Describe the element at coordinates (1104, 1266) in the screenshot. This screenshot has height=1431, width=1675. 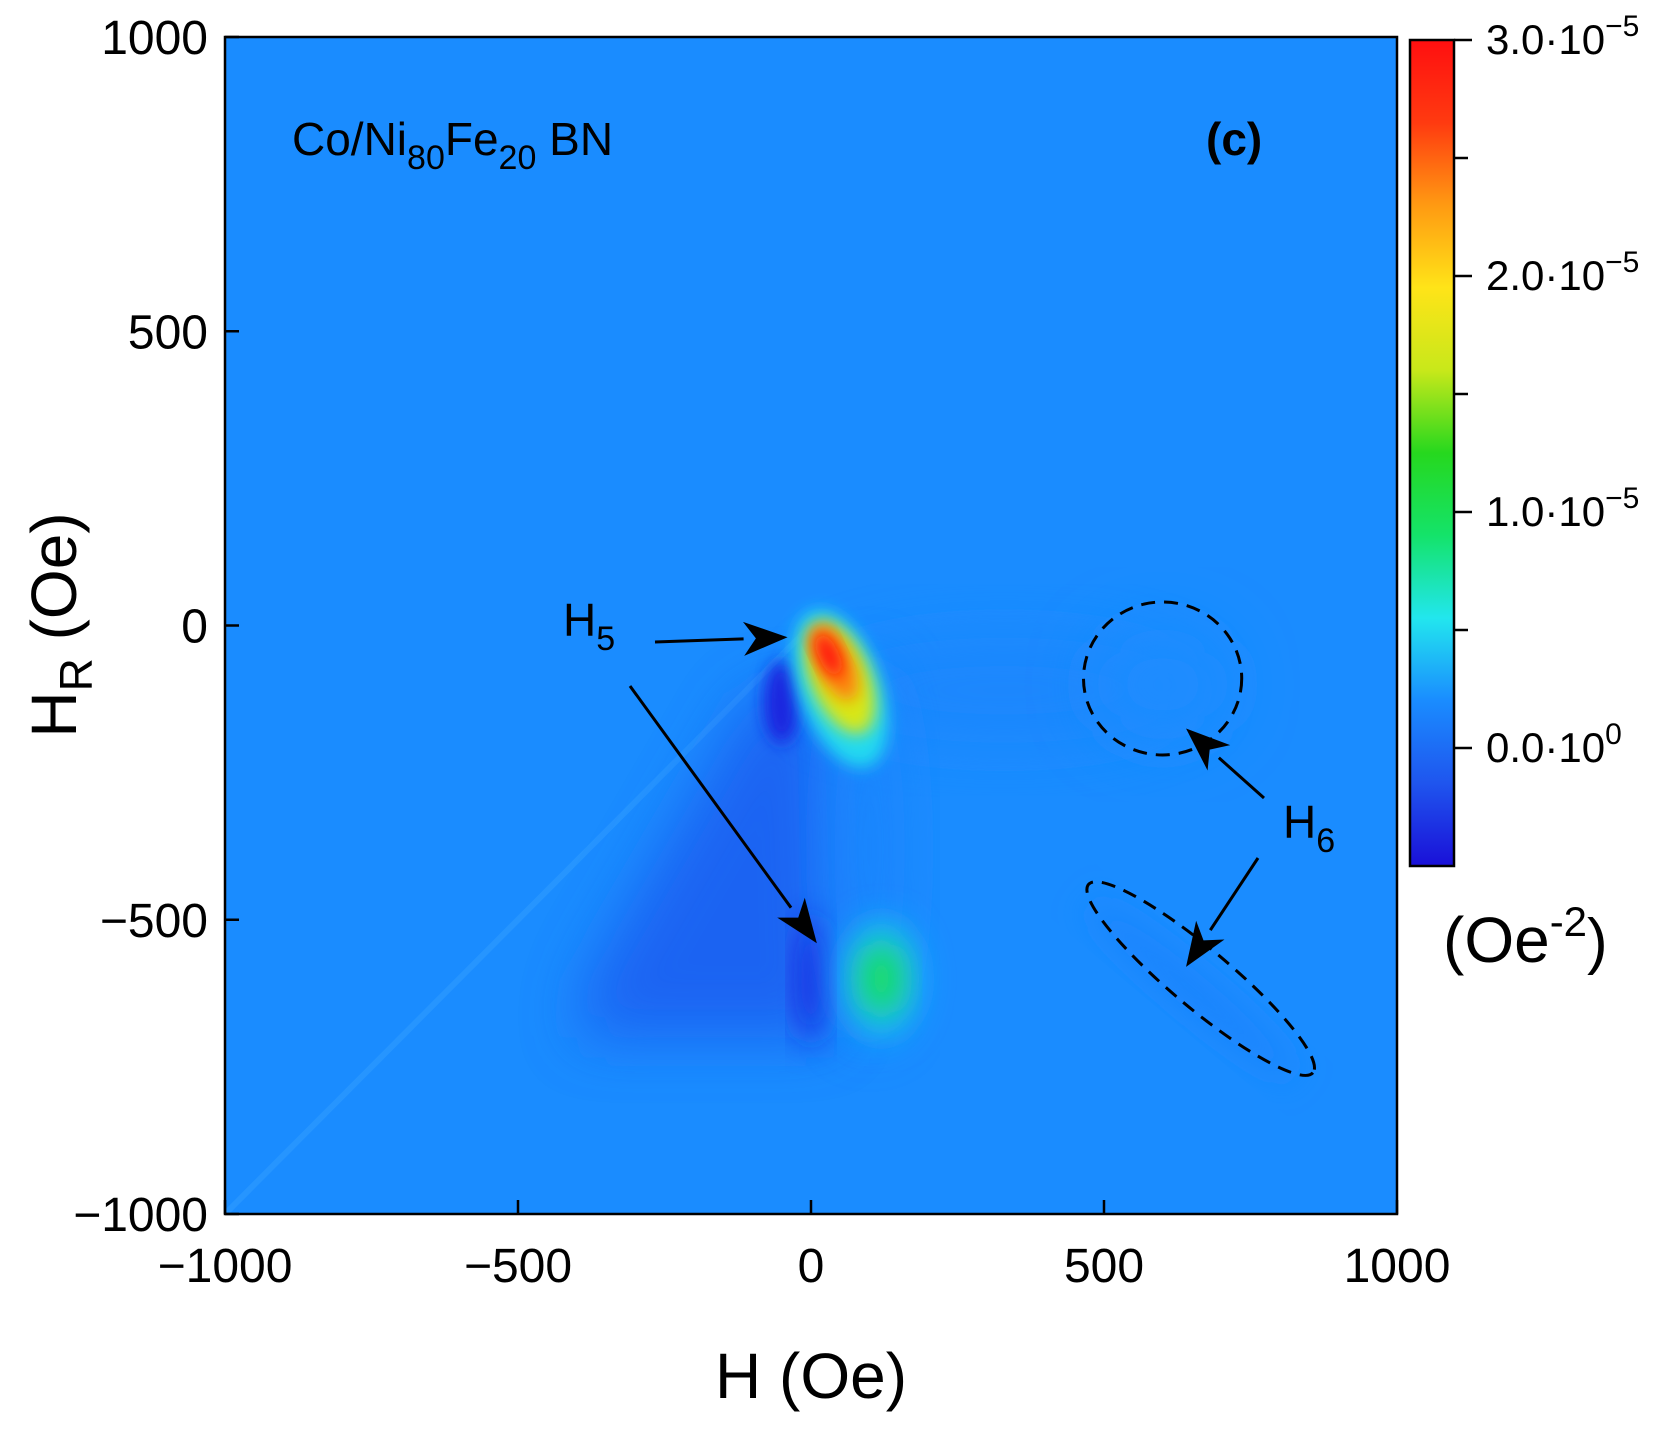
I see `x-tick-label: 500` at that location.